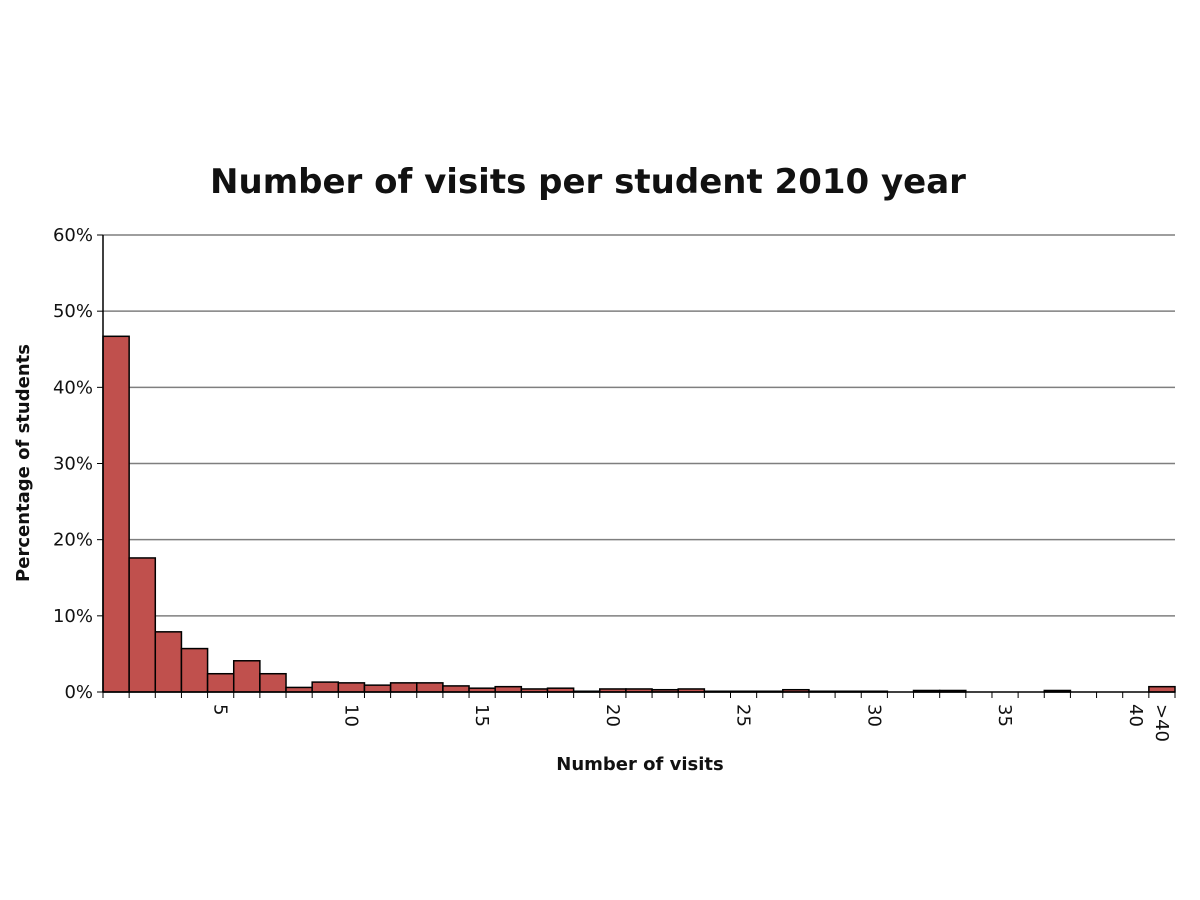 The image size is (1200, 900). What do you see at coordinates (73, 311) in the screenshot?
I see `y-tick-label: 50%` at bounding box center [73, 311].